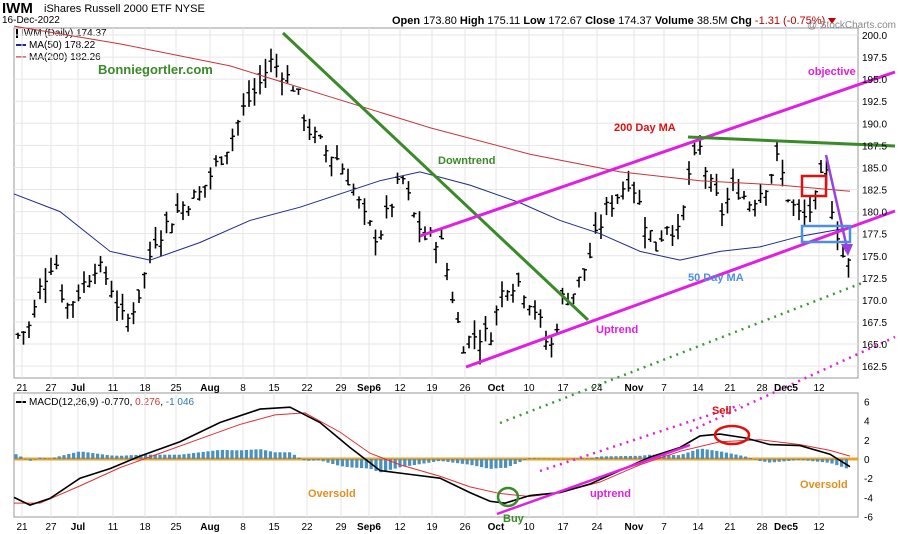 The image size is (900, 534). I want to click on low-label: Low, so click(534, 21).